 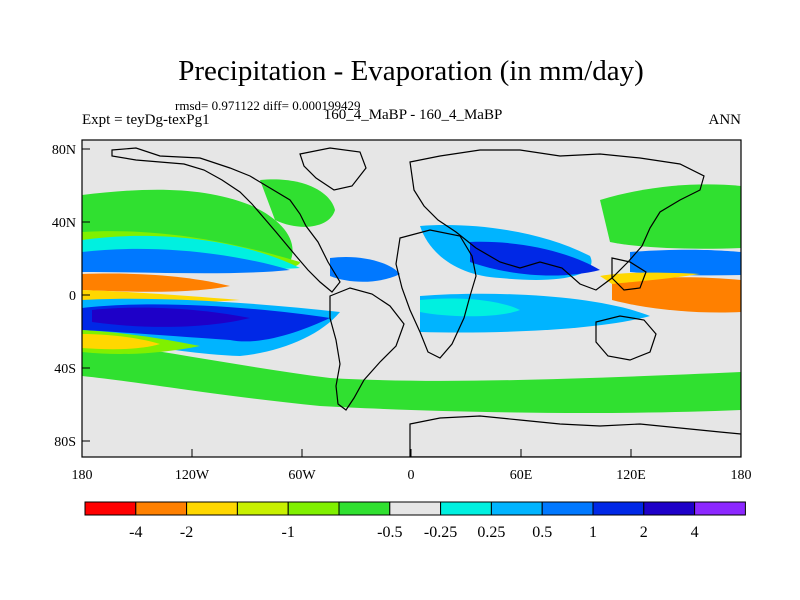 What do you see at coordinates (542, 532) in the screenshot?
I see `colorbar-label-6: 0.5` at bounding box center [542, 532].